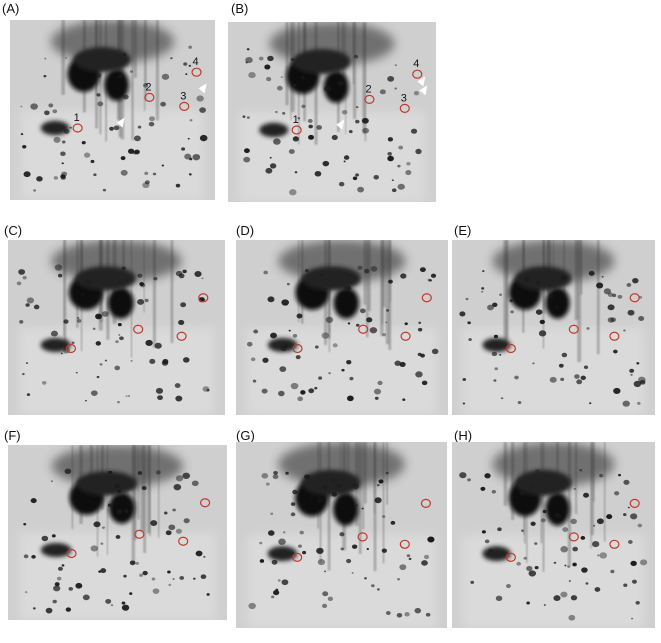 The image size is (661, 643). Describe the element at coordinates (77, 118) in the screenshot. I see `spot-label: 1` at that location.